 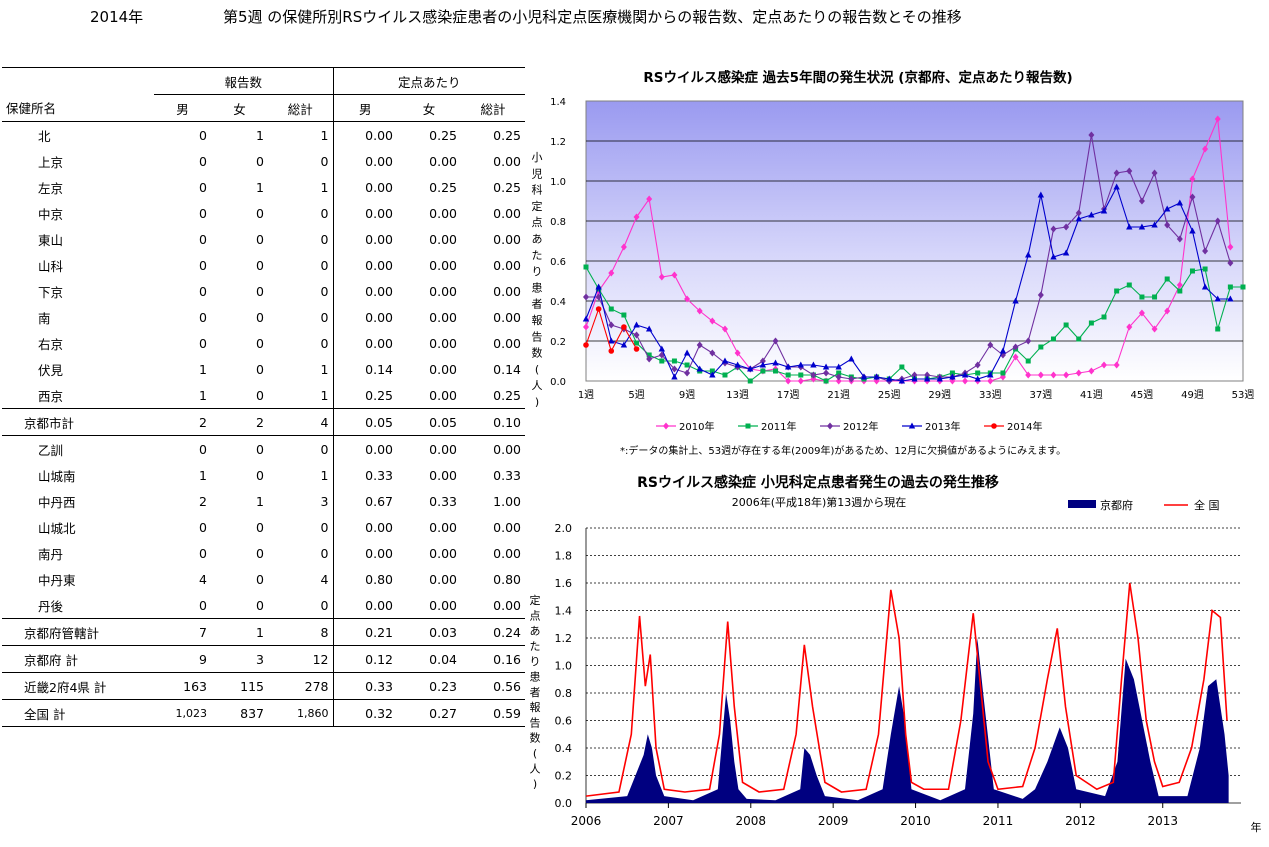 What do you see at coordinates (263, 291) in the screenshot?
I see `table-row: 下京 0 0 0 0.00 0.00 0.00` at bounding box center [263, 291].